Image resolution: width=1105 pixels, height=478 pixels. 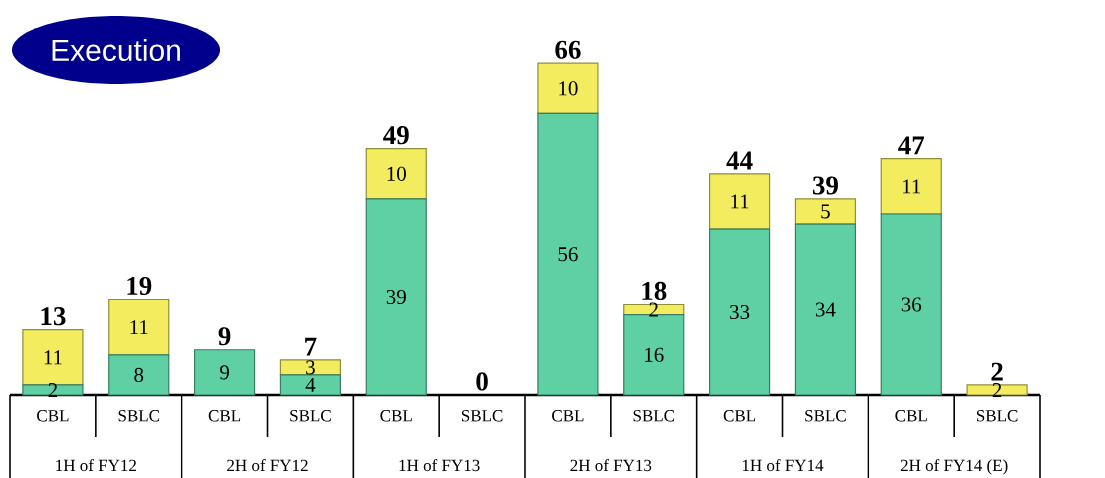 I want to click on total-label: 47, so click(x=911, y=145).